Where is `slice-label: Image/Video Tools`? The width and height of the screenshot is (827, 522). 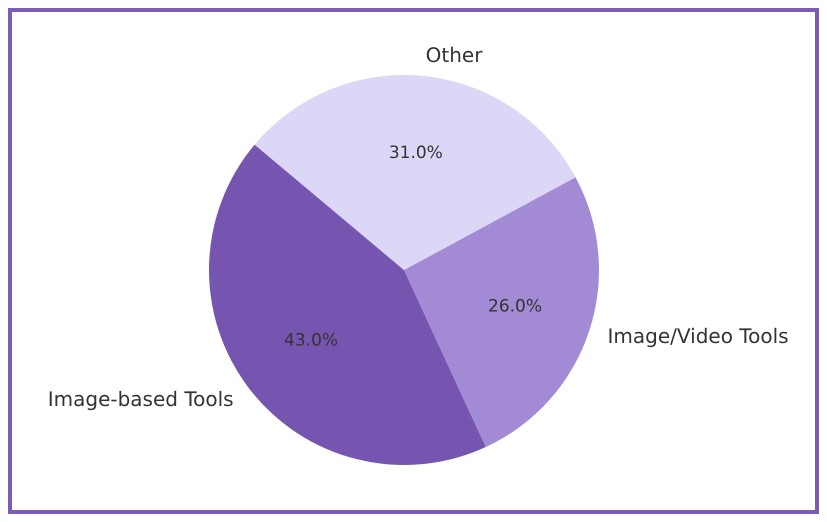
slice-label: Image/Video Tools is located at coordinates (698, 336).